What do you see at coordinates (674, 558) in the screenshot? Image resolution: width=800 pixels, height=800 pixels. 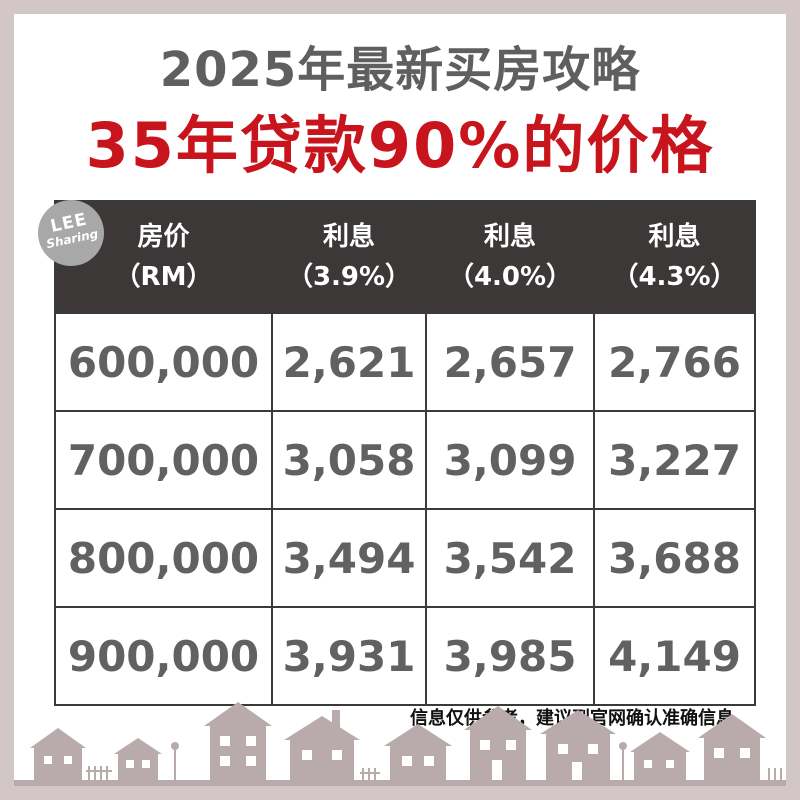 I see `payment-cell-43: 3,688` at bounding box center [674, 558].